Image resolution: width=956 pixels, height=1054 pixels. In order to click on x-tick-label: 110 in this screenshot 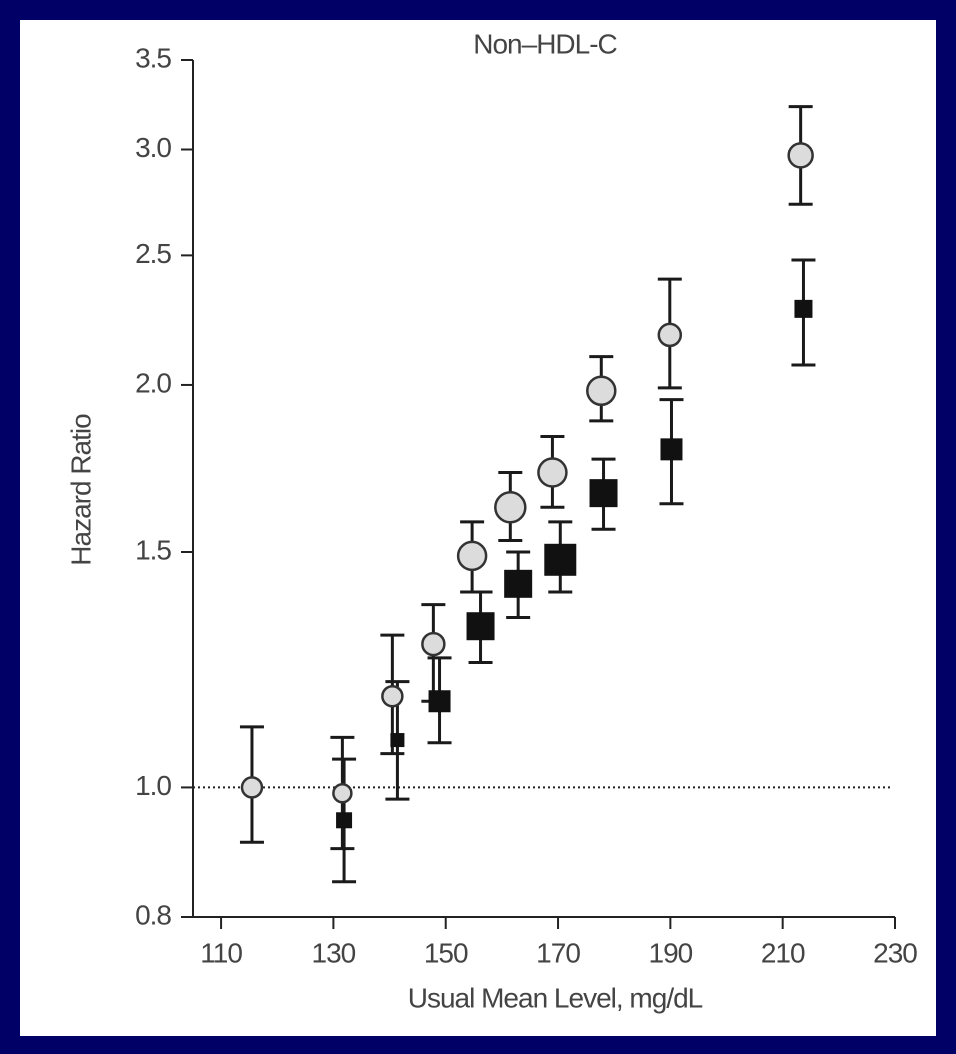, I will do `click(221, 952)`.